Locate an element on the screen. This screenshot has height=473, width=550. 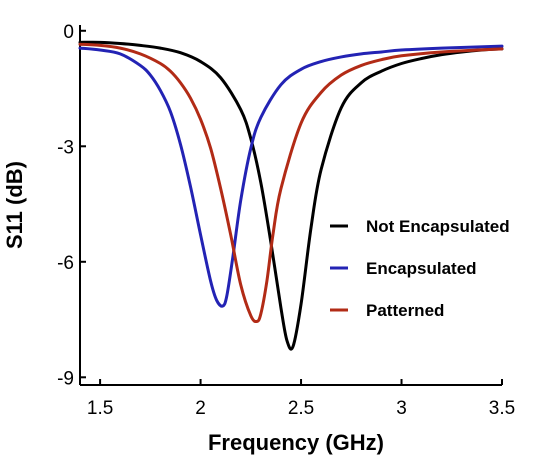
x-axis-label: Frequency (GHz) is located at coordinates (296, 442).